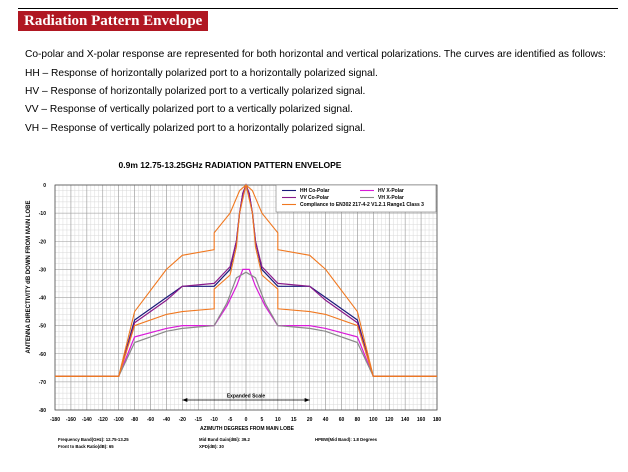 This screenshot has height=472, width=628. I want to click on mid-band-gain: Mid Band Gain(dBi): 39.2, so click(224, 439).